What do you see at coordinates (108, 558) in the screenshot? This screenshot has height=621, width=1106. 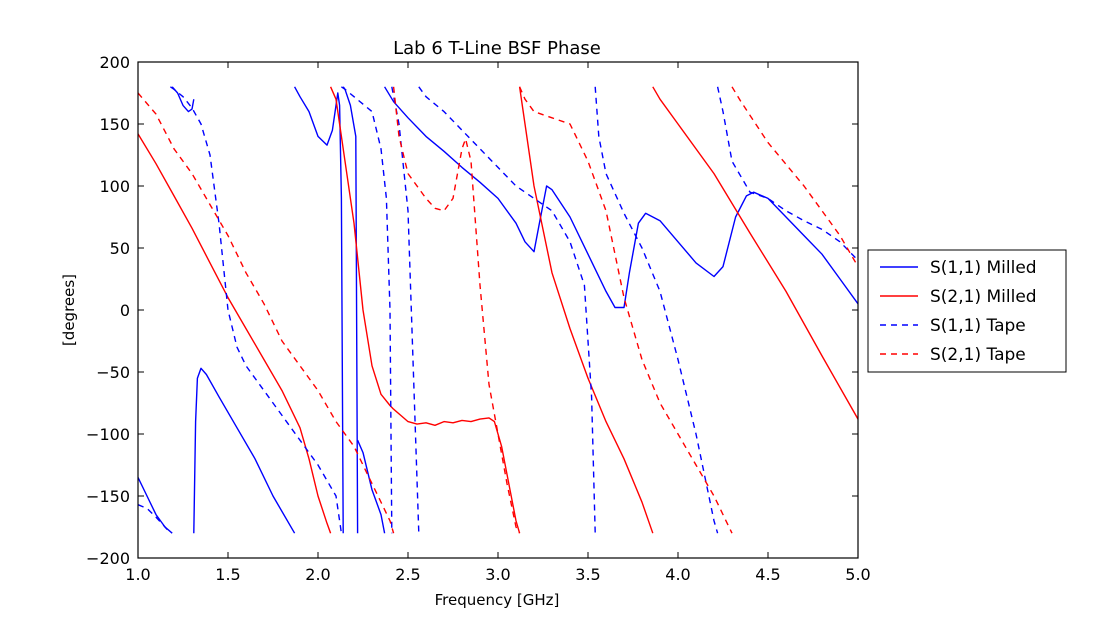 I see `y-tick-label: −200` at bounding box center [108, 558].